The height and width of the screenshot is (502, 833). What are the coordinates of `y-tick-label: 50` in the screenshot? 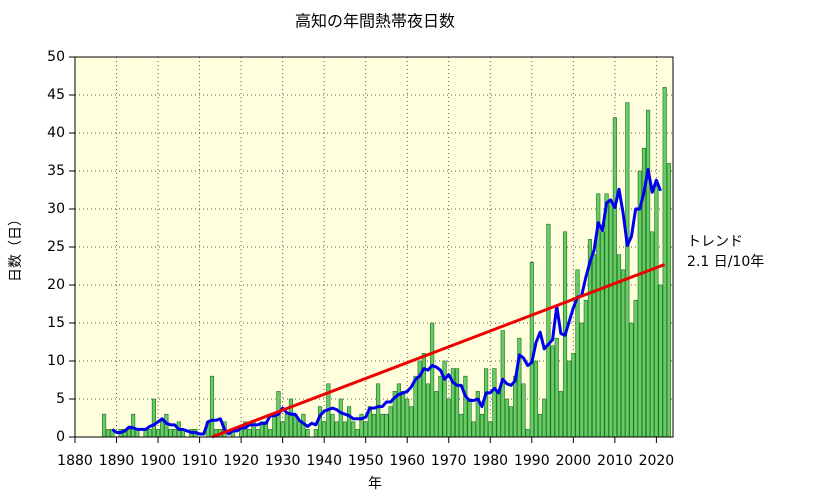 It's located at (56, 57).